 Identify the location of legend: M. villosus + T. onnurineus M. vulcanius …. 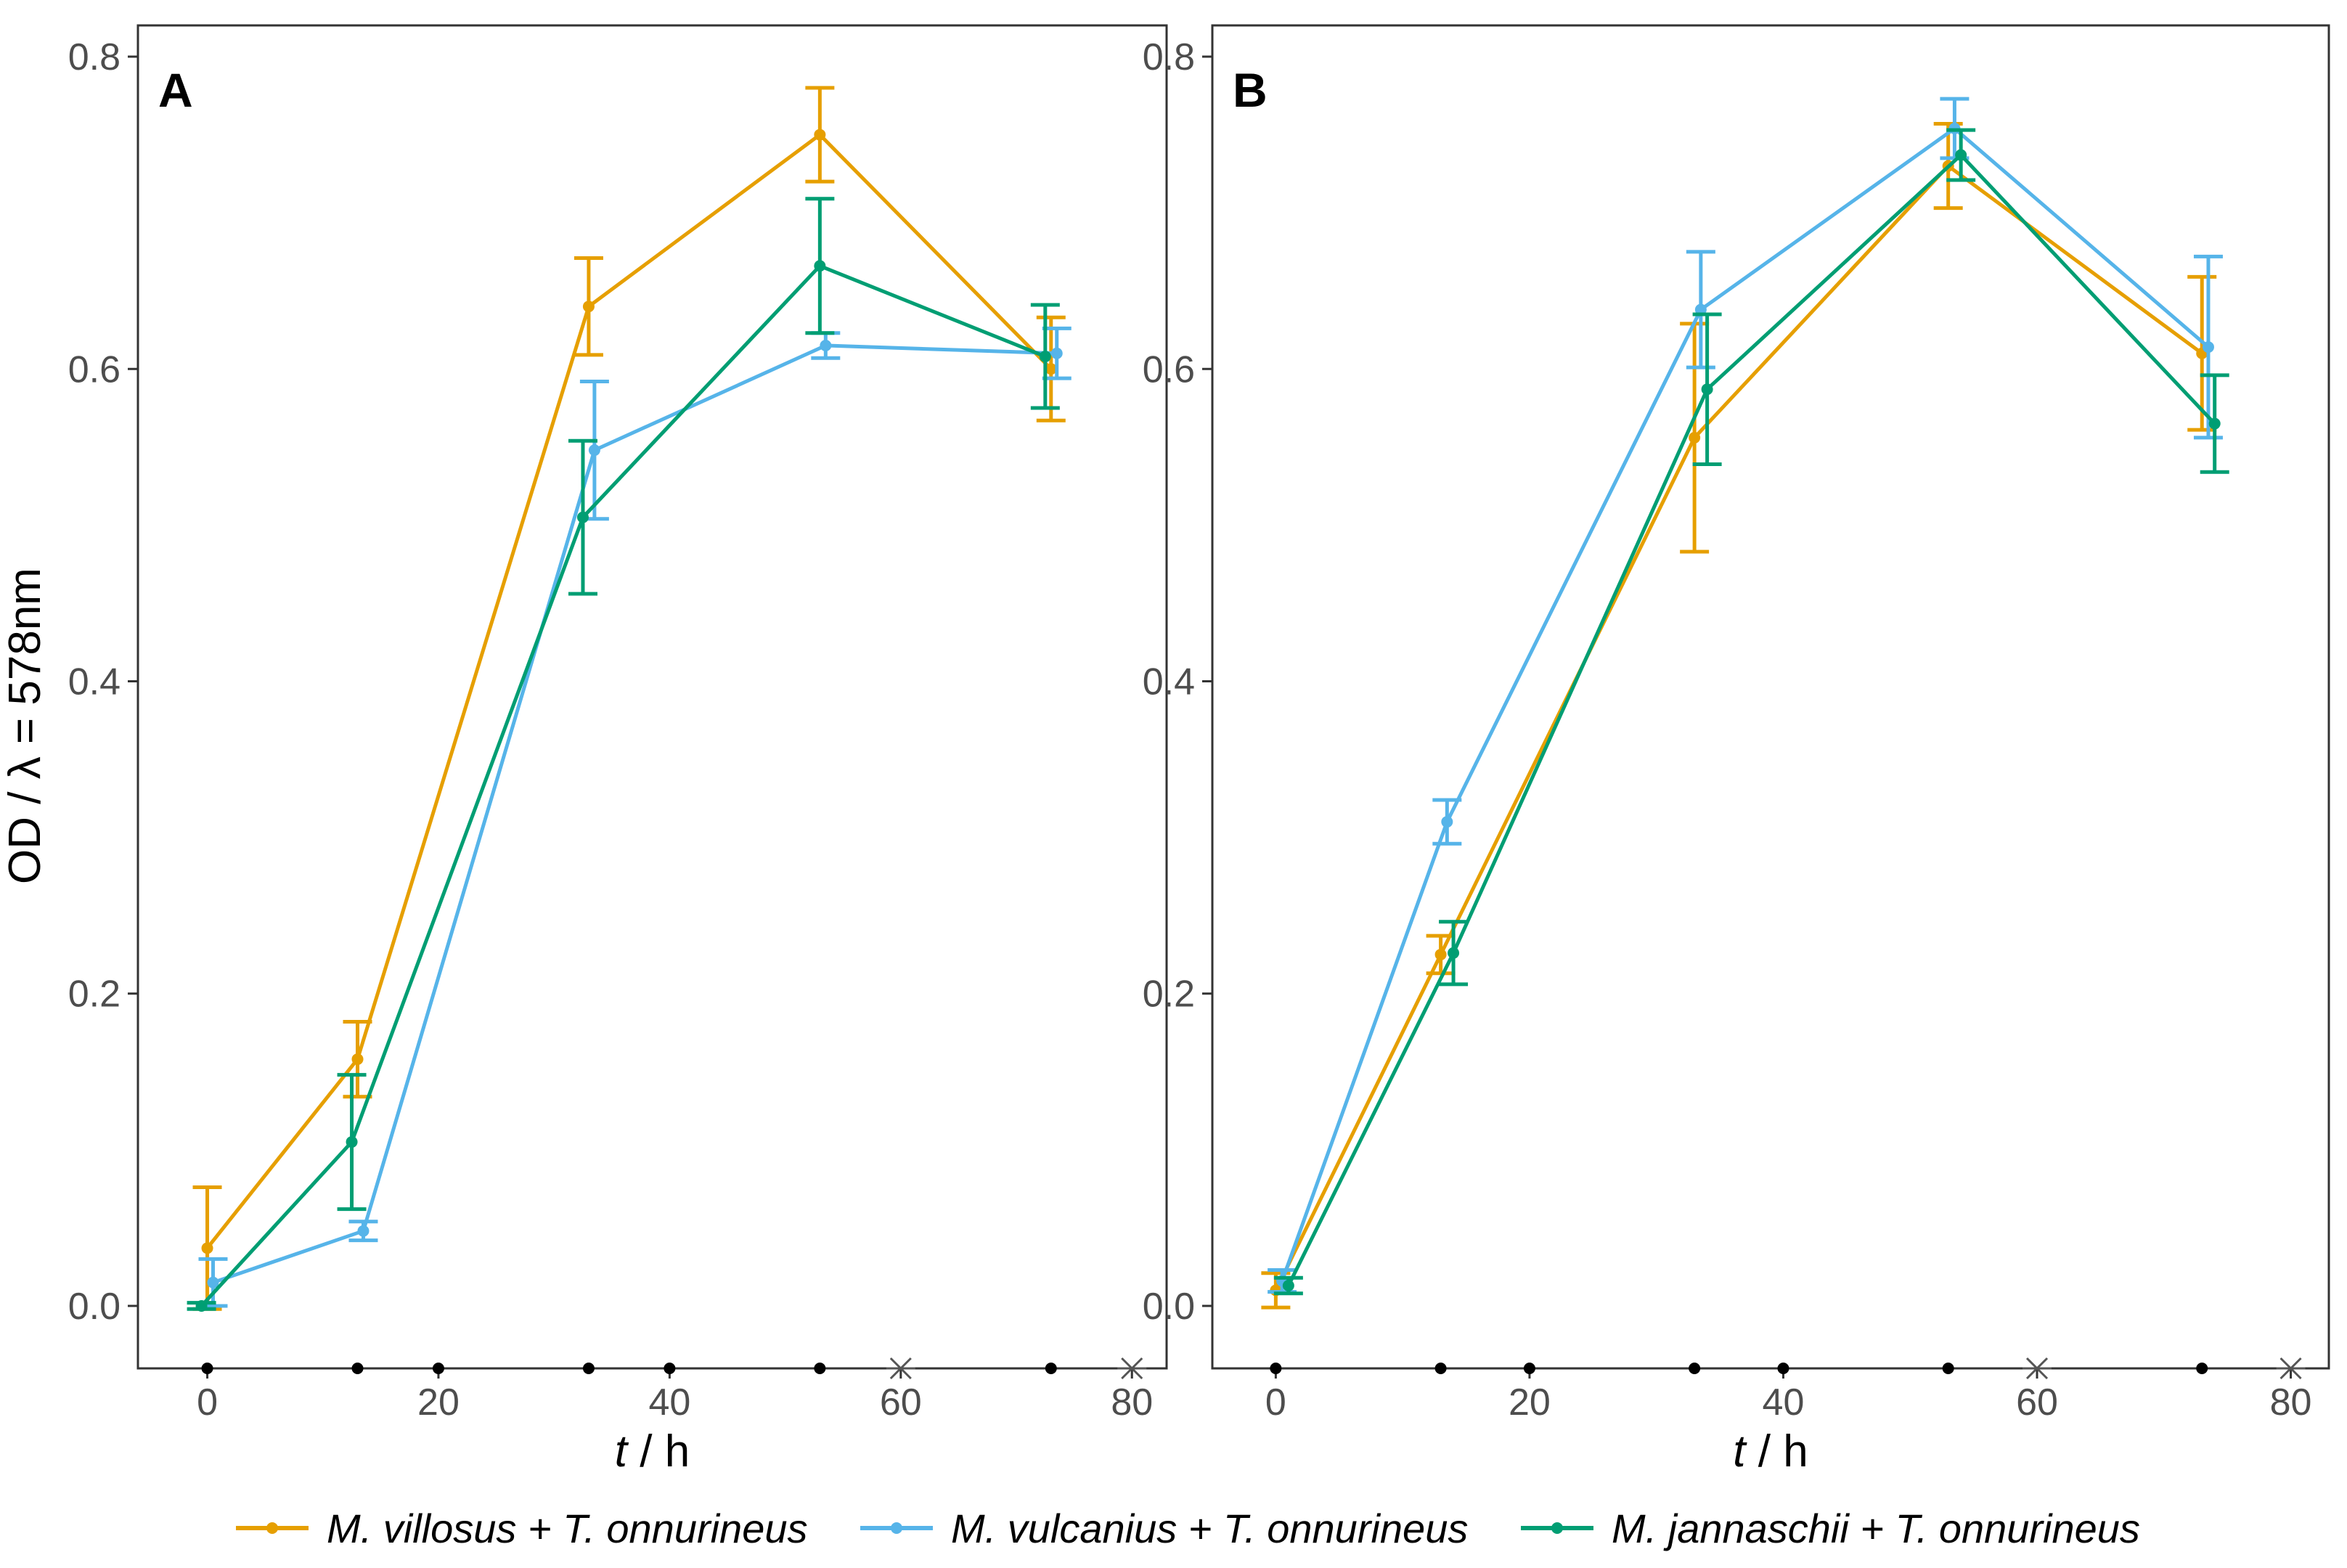
(1188, 1529).